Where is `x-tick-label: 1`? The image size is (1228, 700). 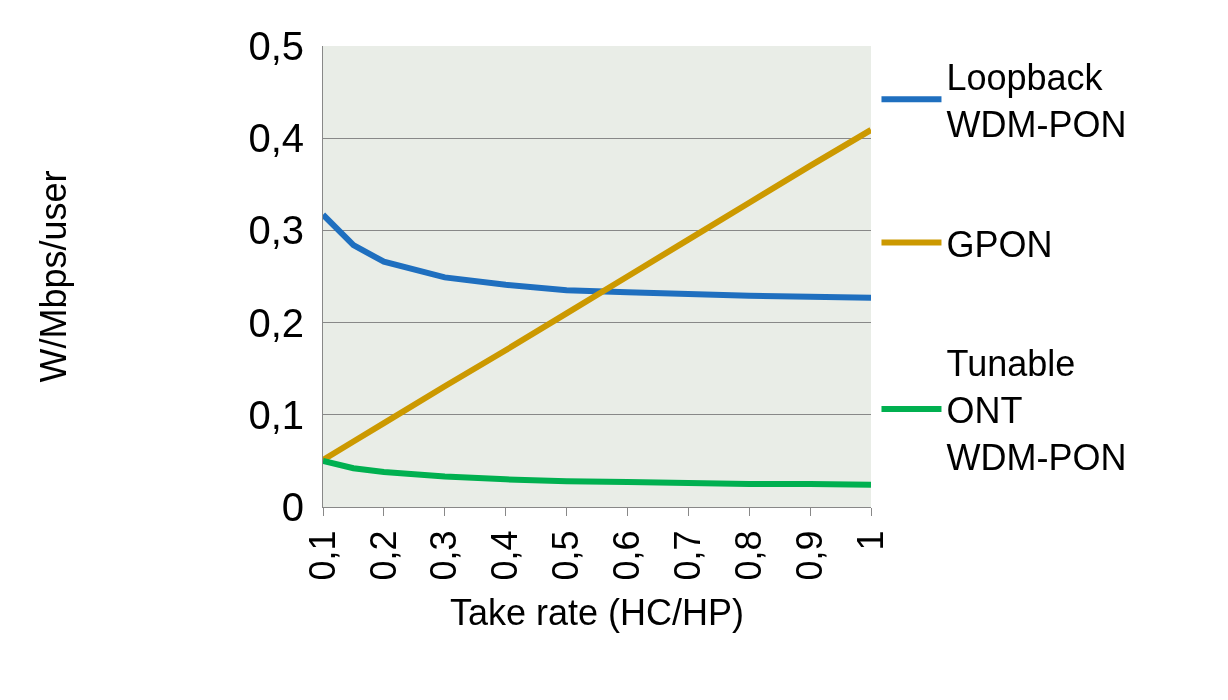
x-tick-label: 1 is located at coordinates (870, 540).